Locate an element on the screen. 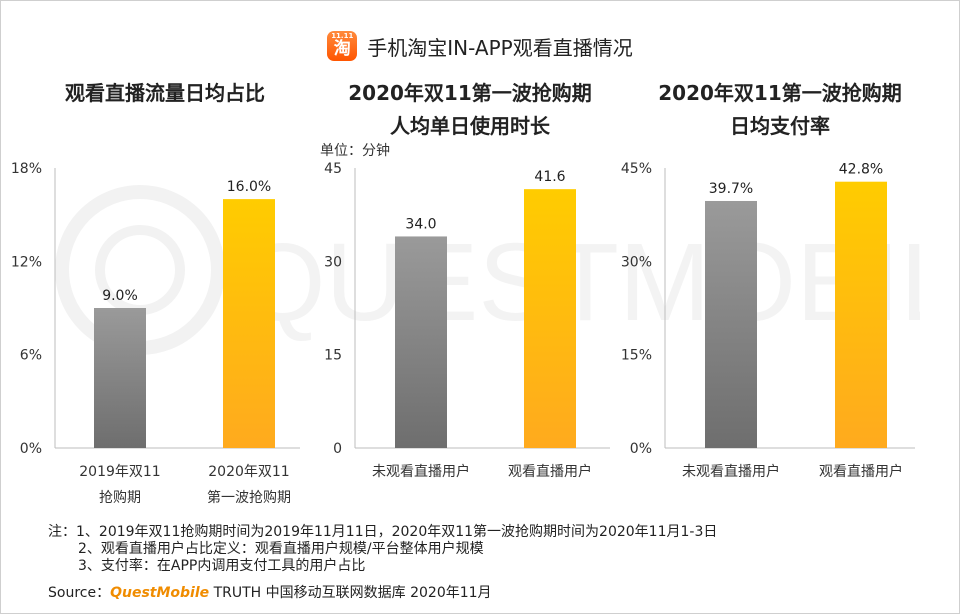 The image size is (960, 614). chart-1-data-label: 16.0% is located at coordinates (249, 187).